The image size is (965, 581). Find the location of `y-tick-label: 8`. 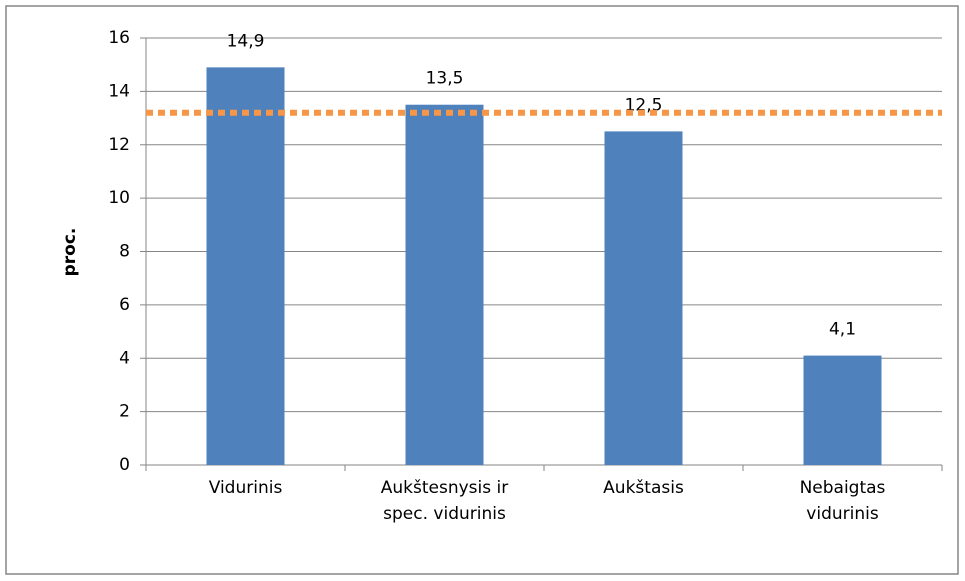

y-tick-label: 8 is located at coordinates (124, 252).